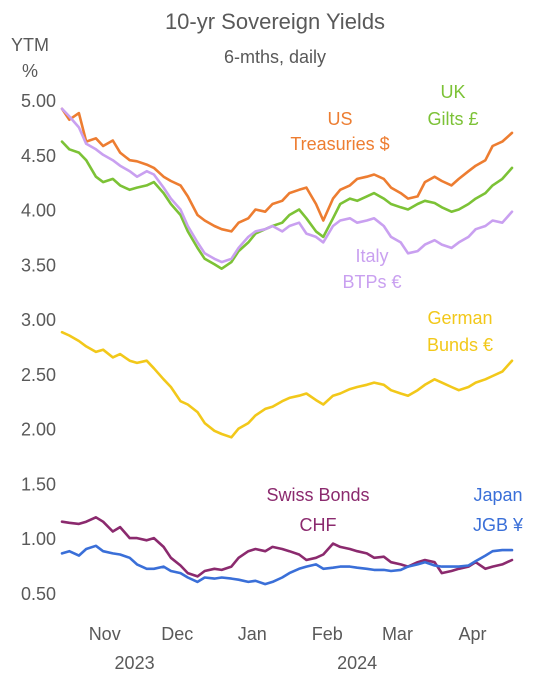 This screenshot has height=700, width=550. I want to click on y-tick-label: 0.50, so click(38, 594).